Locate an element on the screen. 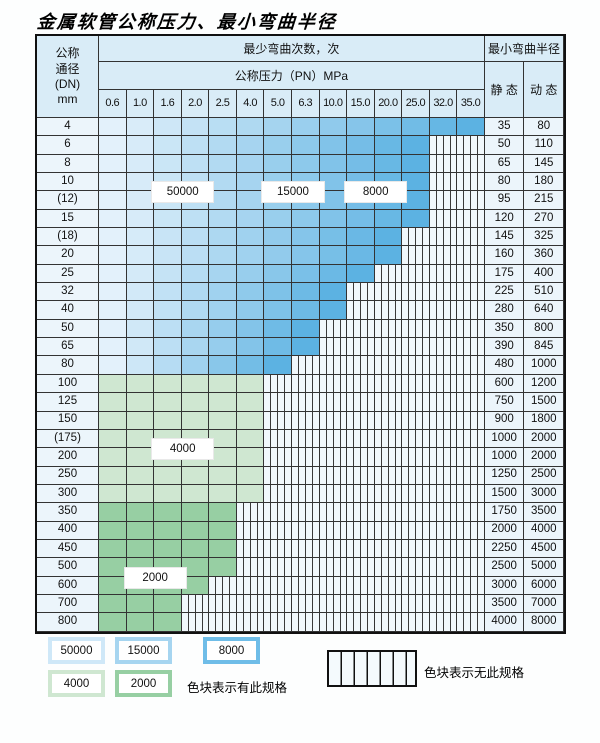  static-radius-value: 175 is located at coordinates (504, 274).